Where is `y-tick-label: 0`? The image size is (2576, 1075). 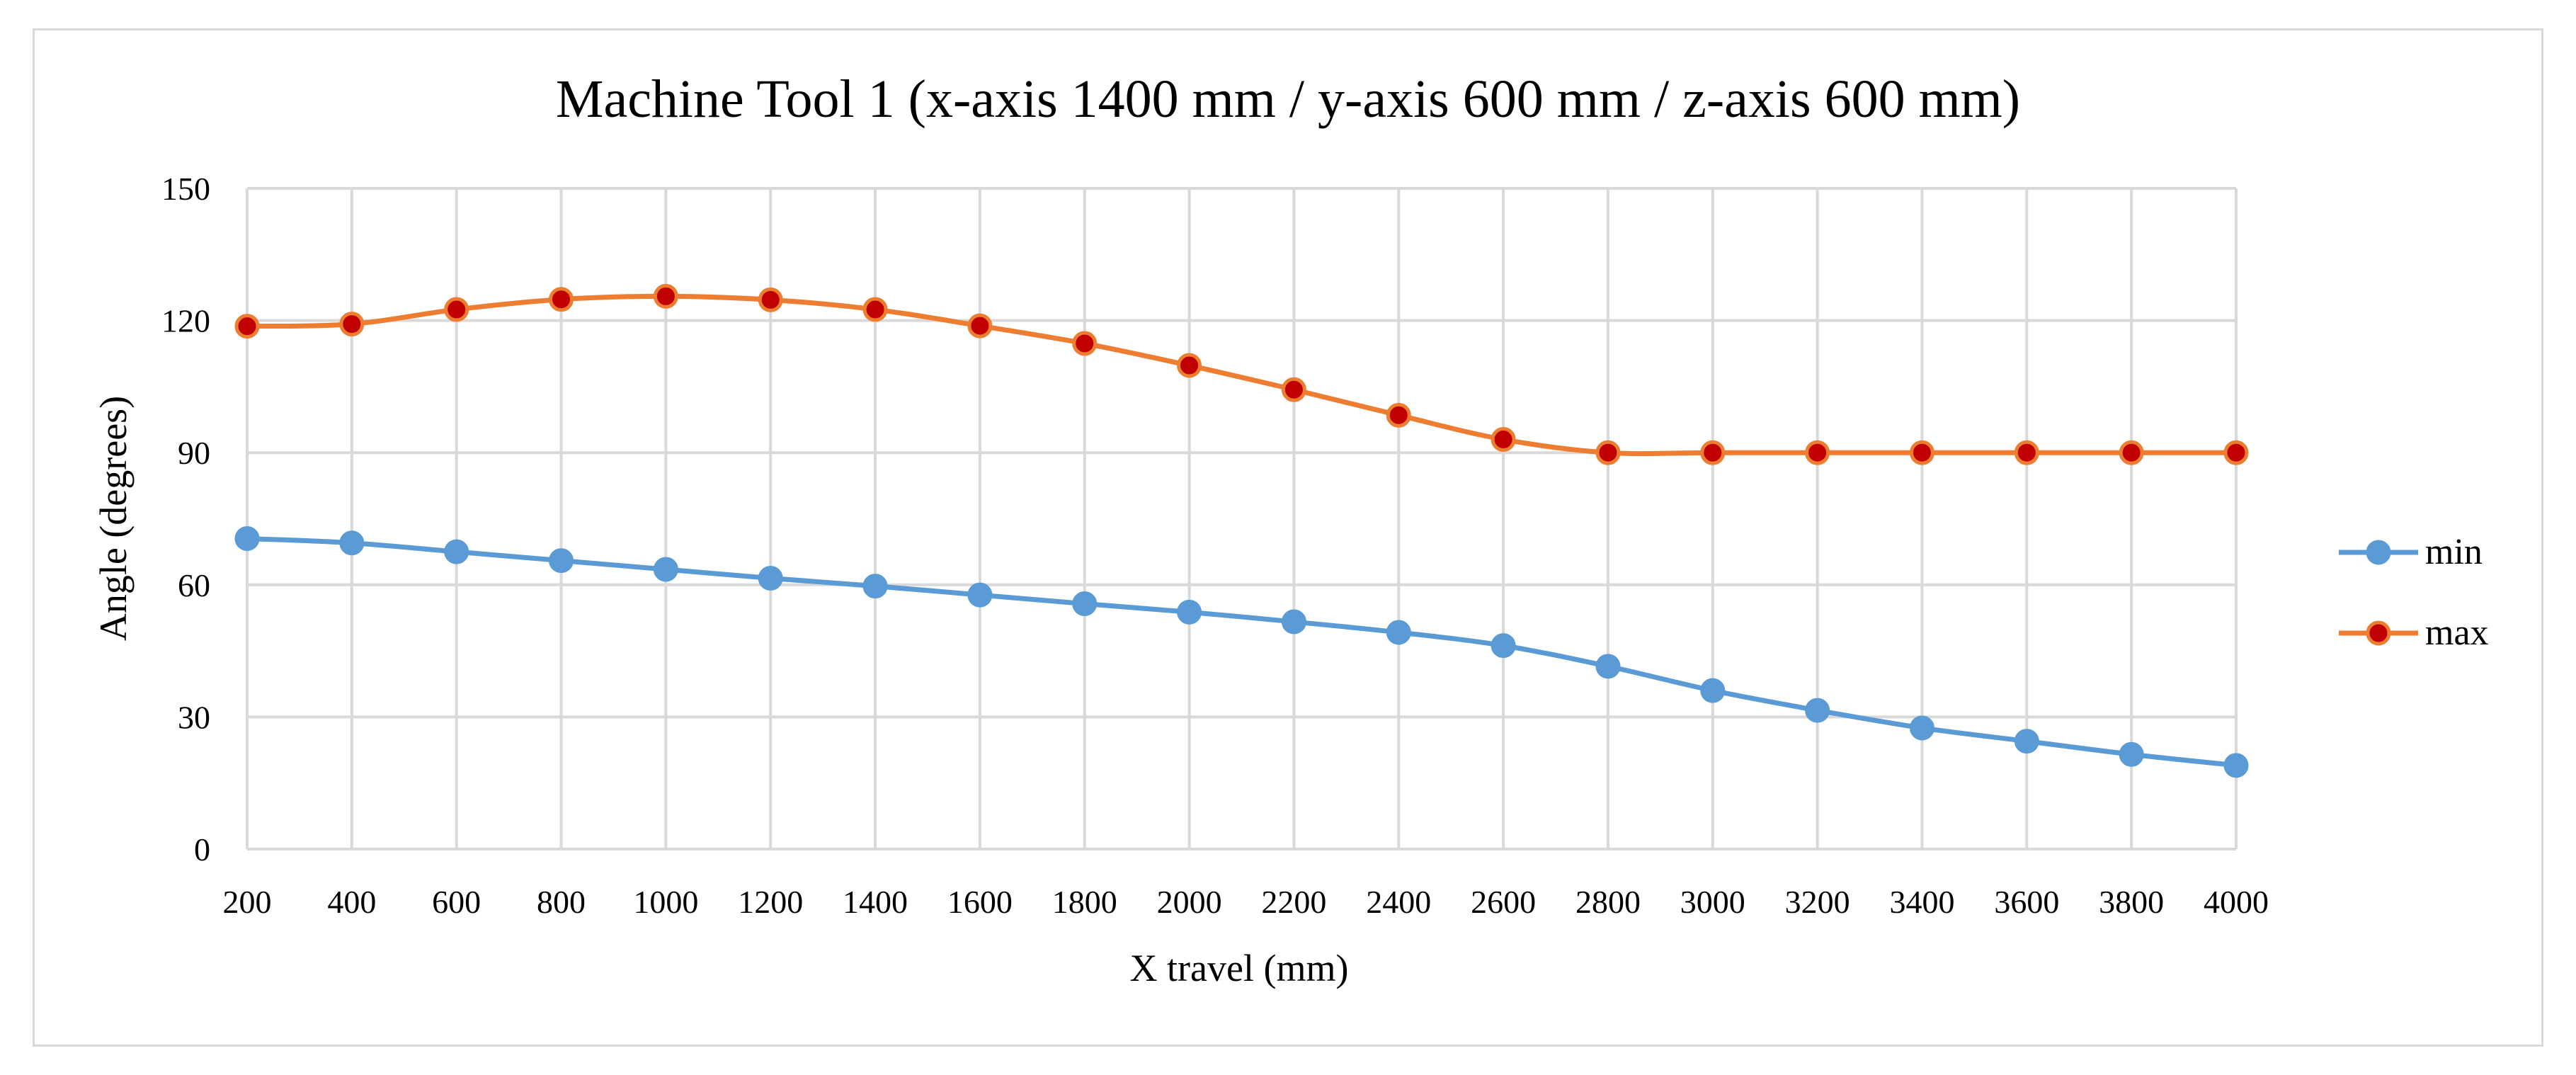 y-tick-label: 0 is located at coordinates (202, 849).